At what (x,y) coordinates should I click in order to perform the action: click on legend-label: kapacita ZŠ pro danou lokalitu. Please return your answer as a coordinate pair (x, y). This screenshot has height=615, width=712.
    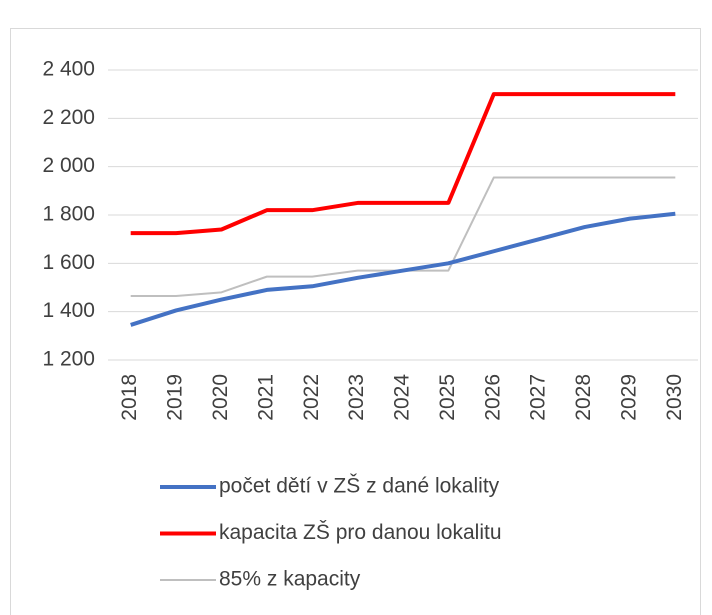
    Looking at the image, I should click on (360, 532).